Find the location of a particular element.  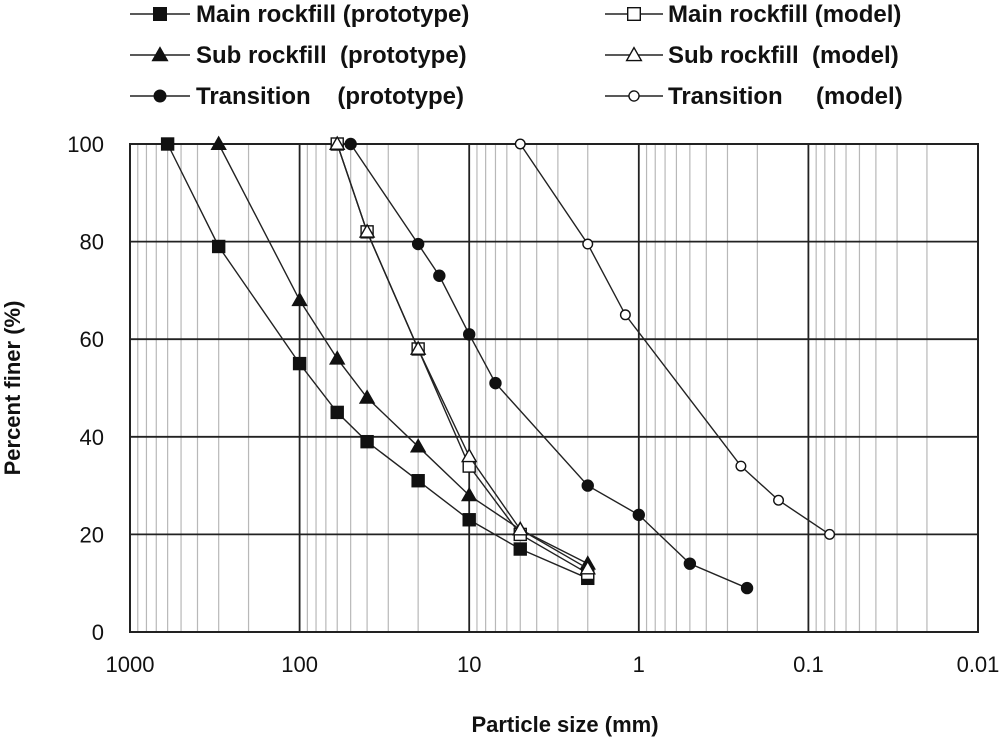

y-tick-label: 40 is located at coordinates (92, 437).